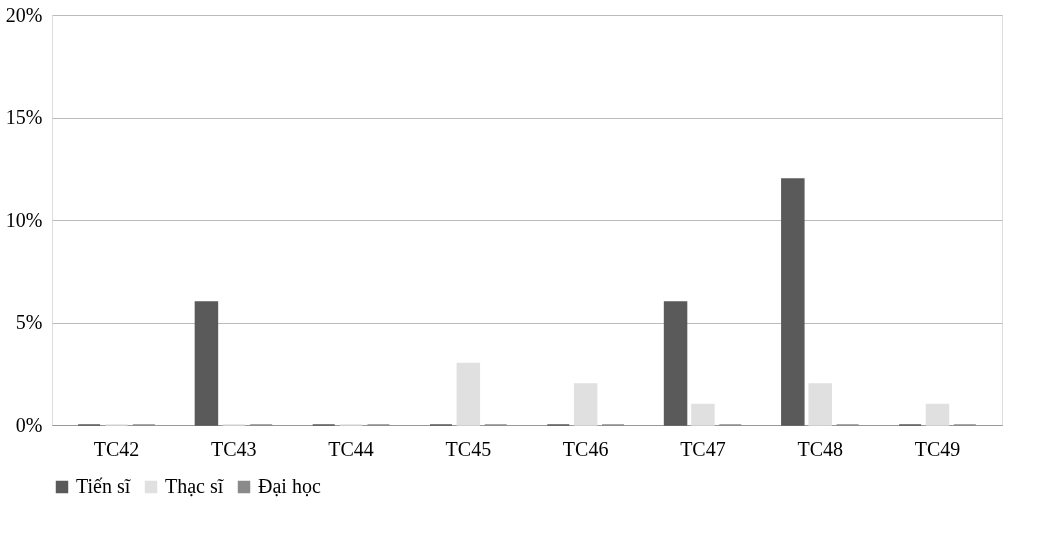  I want to click on y-tick-label: 0%, so click(29, 424).